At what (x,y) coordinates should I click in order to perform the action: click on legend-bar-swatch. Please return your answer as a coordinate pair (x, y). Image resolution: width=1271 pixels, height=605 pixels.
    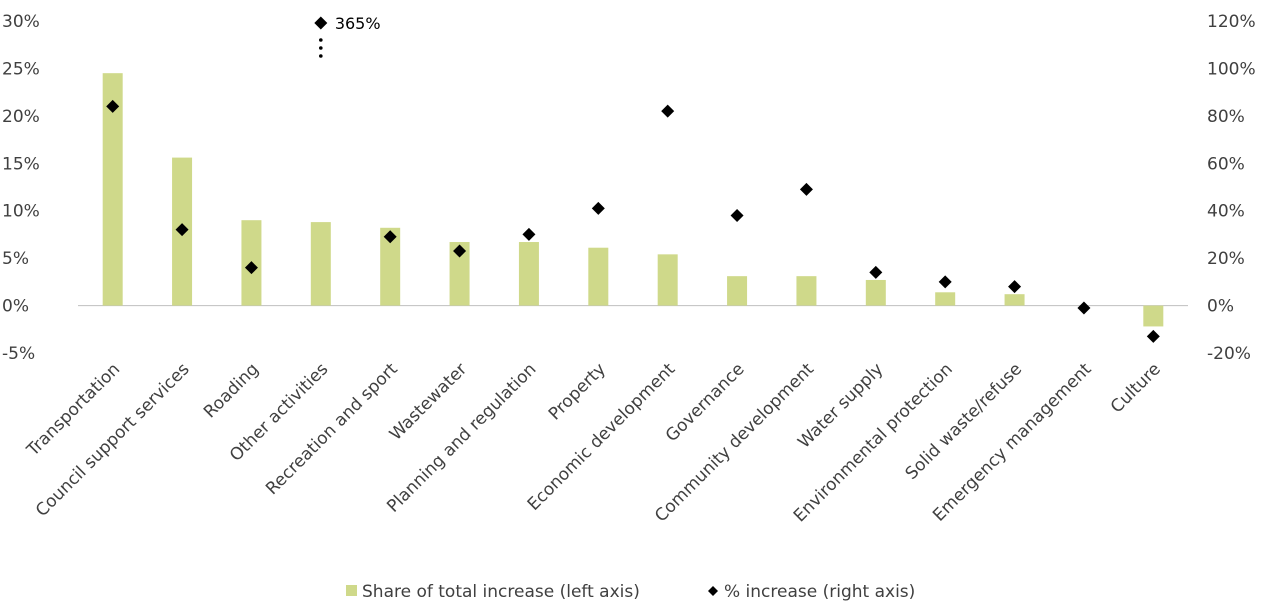
    Looking at the image, I should click on (351, 590).